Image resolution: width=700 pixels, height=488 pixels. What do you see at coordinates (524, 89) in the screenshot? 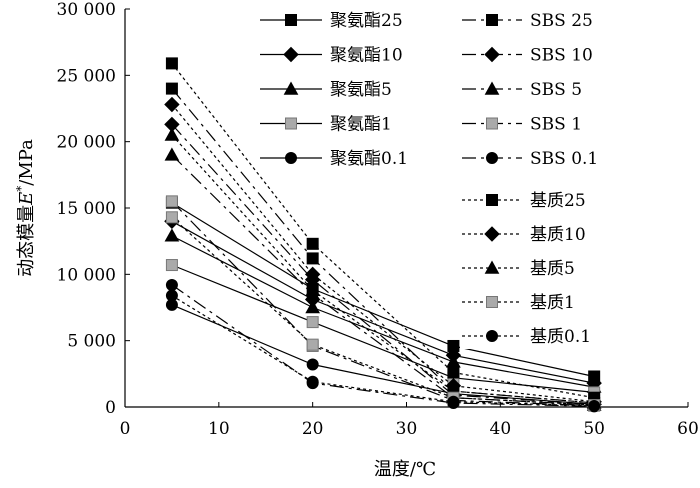
I see `legend-item: SBS 5` at bounding box center [524, 89].